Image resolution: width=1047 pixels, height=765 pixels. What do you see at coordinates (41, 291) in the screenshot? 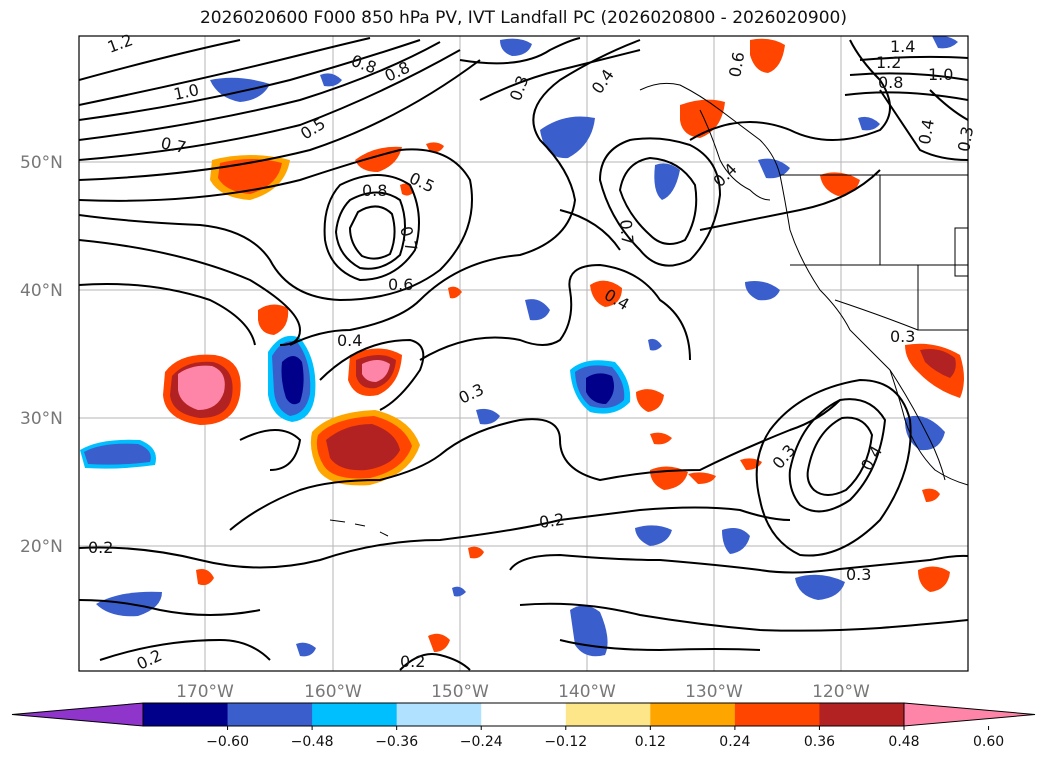
I see `lat-label: 40°N` at bounding box center [41, 291].